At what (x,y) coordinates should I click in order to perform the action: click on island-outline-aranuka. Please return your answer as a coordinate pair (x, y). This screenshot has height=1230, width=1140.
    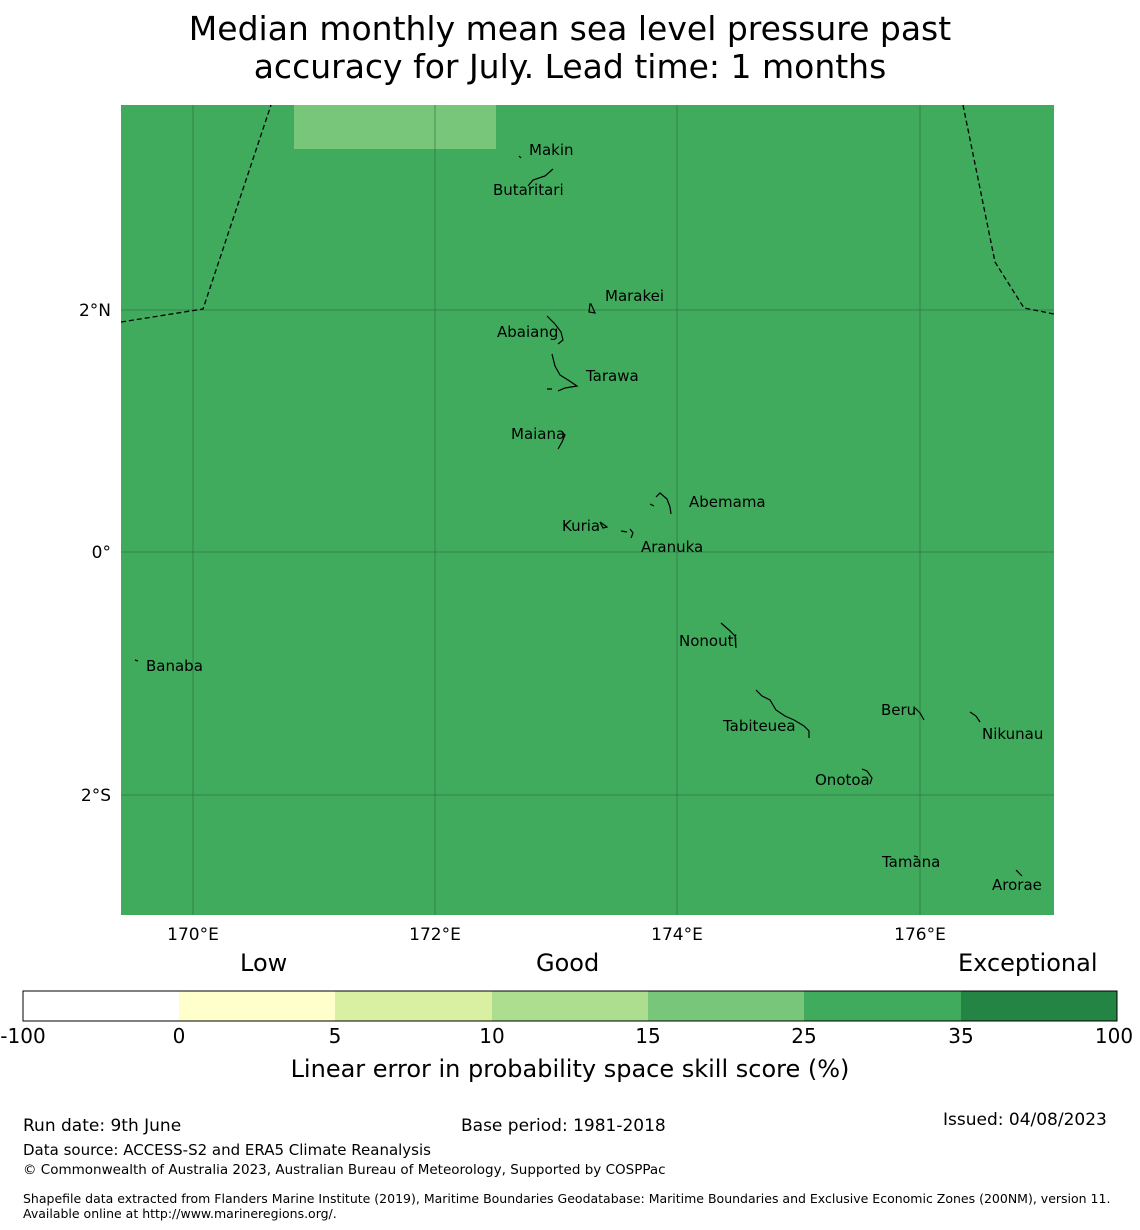
    Looking at the image, I should click on (627, 533).